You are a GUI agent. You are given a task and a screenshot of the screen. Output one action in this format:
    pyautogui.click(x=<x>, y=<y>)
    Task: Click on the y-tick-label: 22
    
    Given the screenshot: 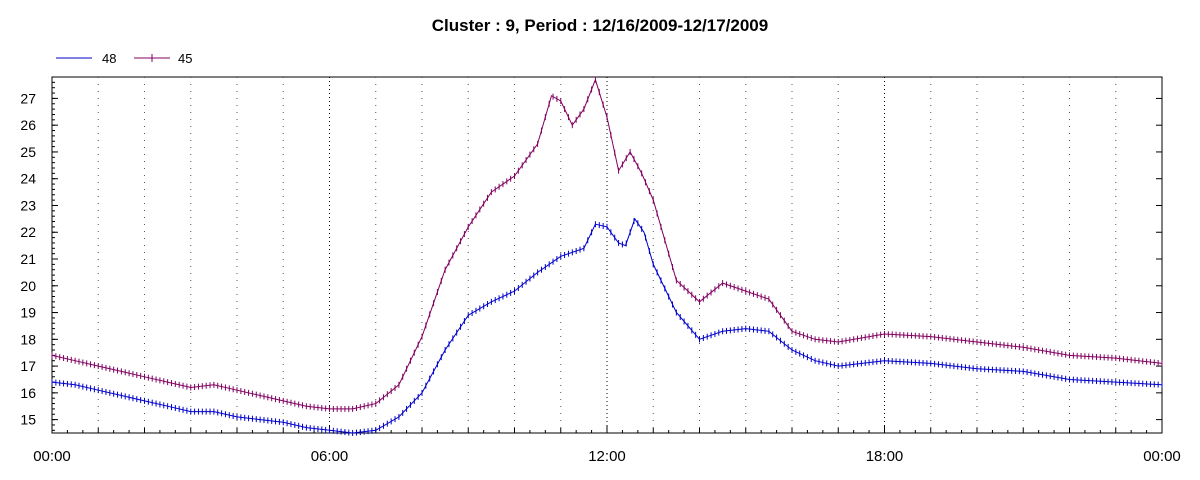 What is the action you would take?
    pyautogui.click(x=28, y=232)
    